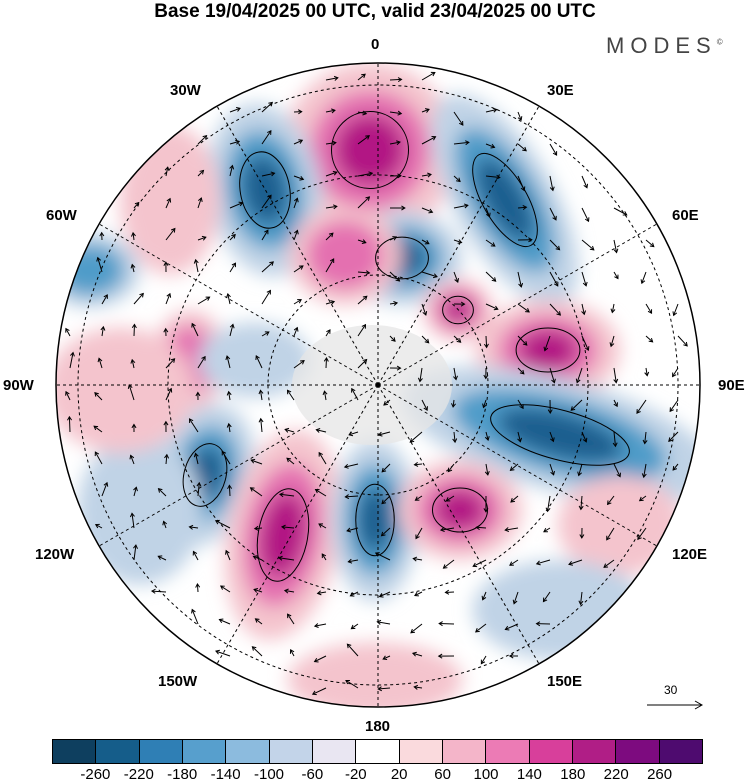 Image resolution: width=750 pixels, height=783 pixels. I want to click on colorbar-tick-label: 220, so click(616, 774).